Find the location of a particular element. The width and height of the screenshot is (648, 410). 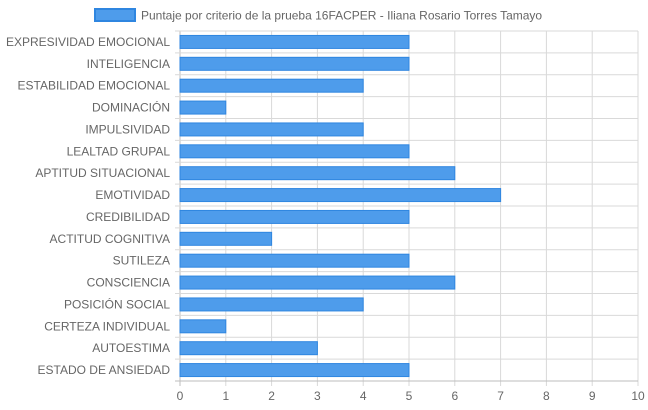

category-label: EXPRESIVIDAD EMOCIONAL is located at coordinates (88, 42).